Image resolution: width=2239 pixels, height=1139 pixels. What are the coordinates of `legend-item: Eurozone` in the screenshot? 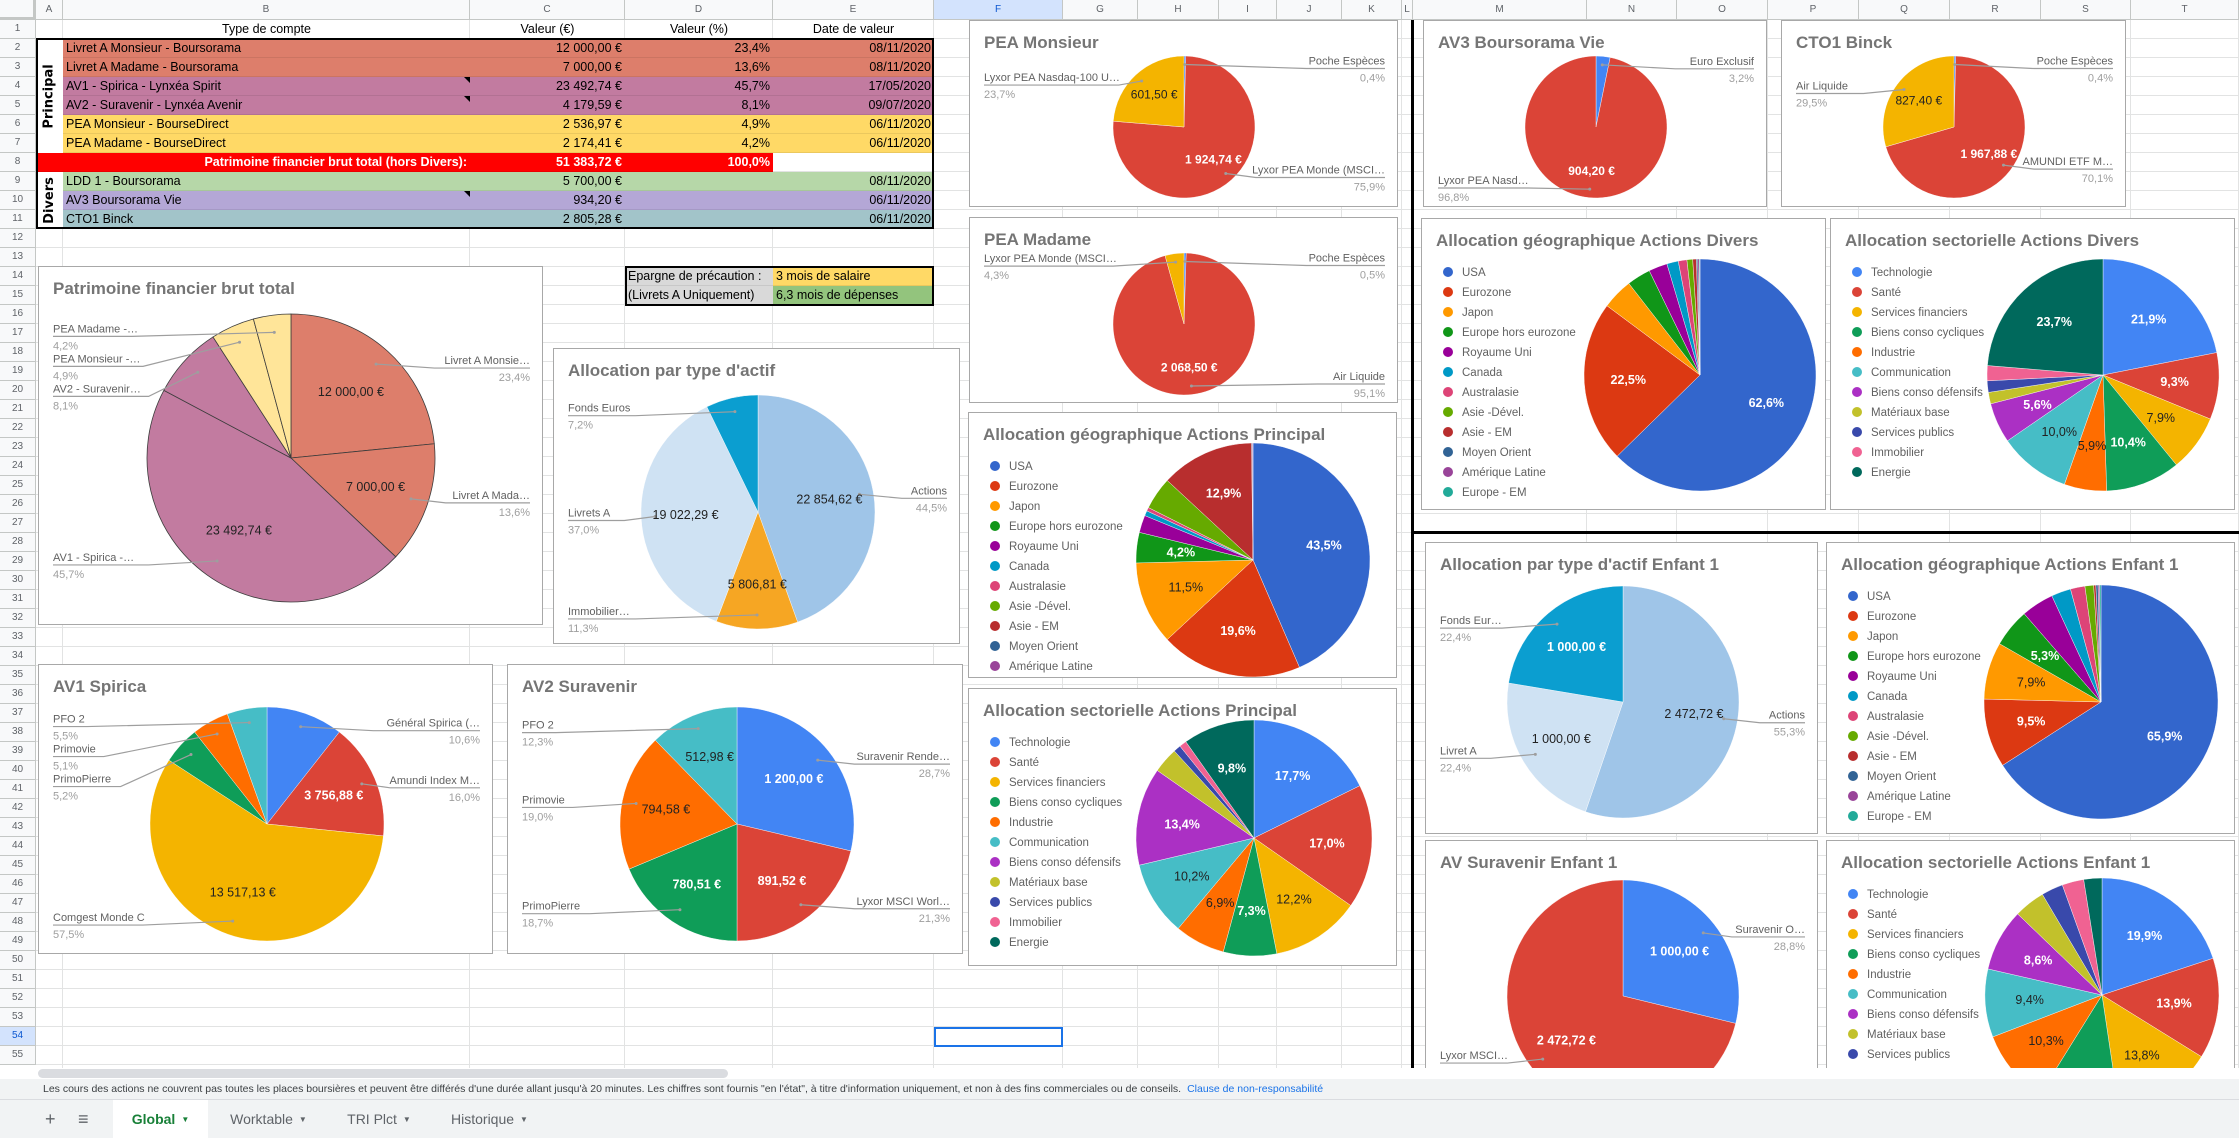 It's located at (1024, 487).